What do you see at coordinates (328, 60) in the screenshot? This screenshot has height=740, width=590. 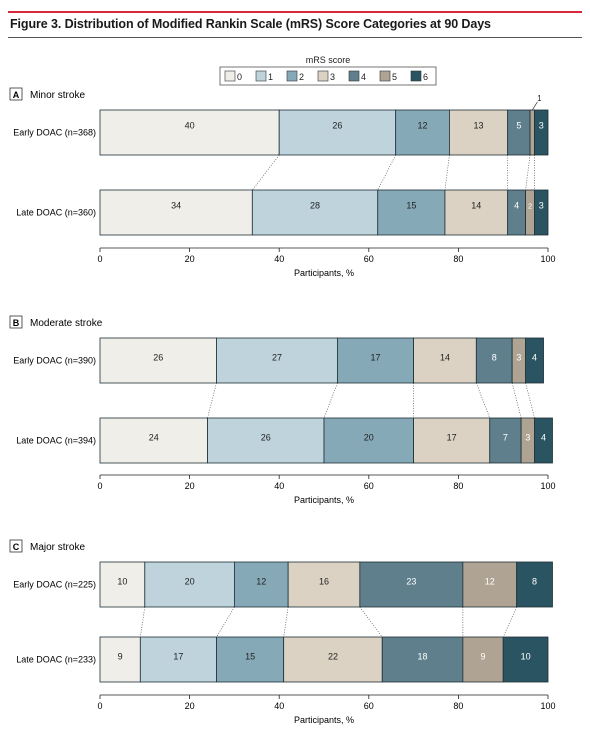 I see `legend-title: mRS score` at bounding box center [328, 60].